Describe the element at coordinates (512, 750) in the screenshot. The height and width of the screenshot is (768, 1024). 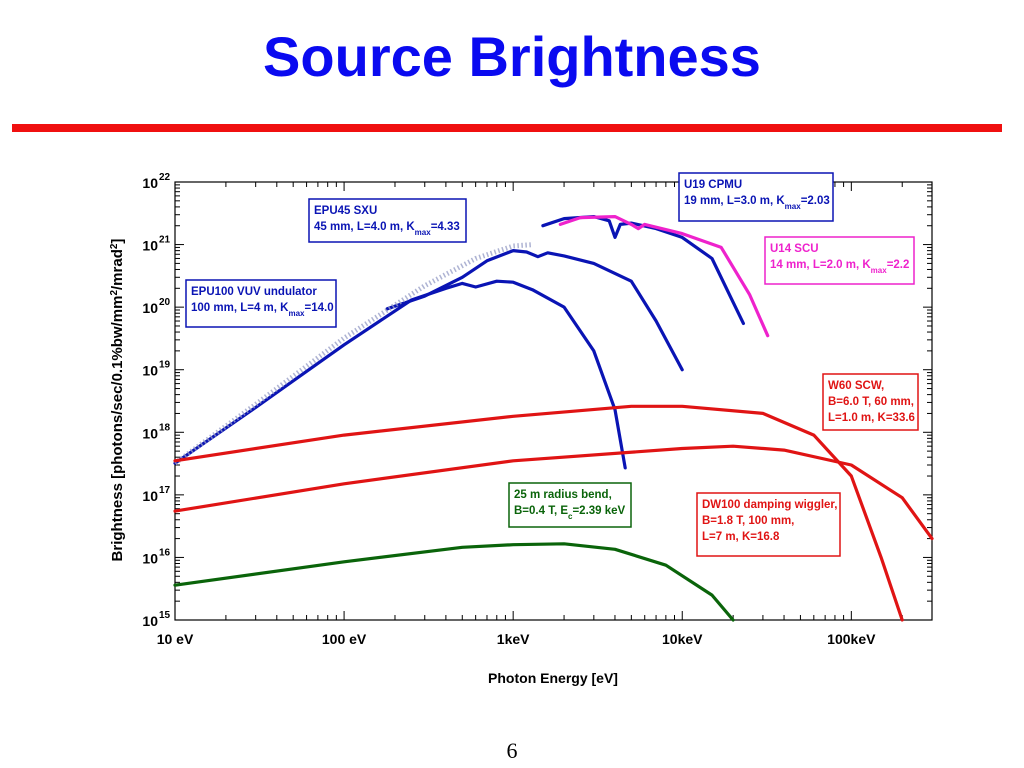
I see `page-number: 6` at that location.